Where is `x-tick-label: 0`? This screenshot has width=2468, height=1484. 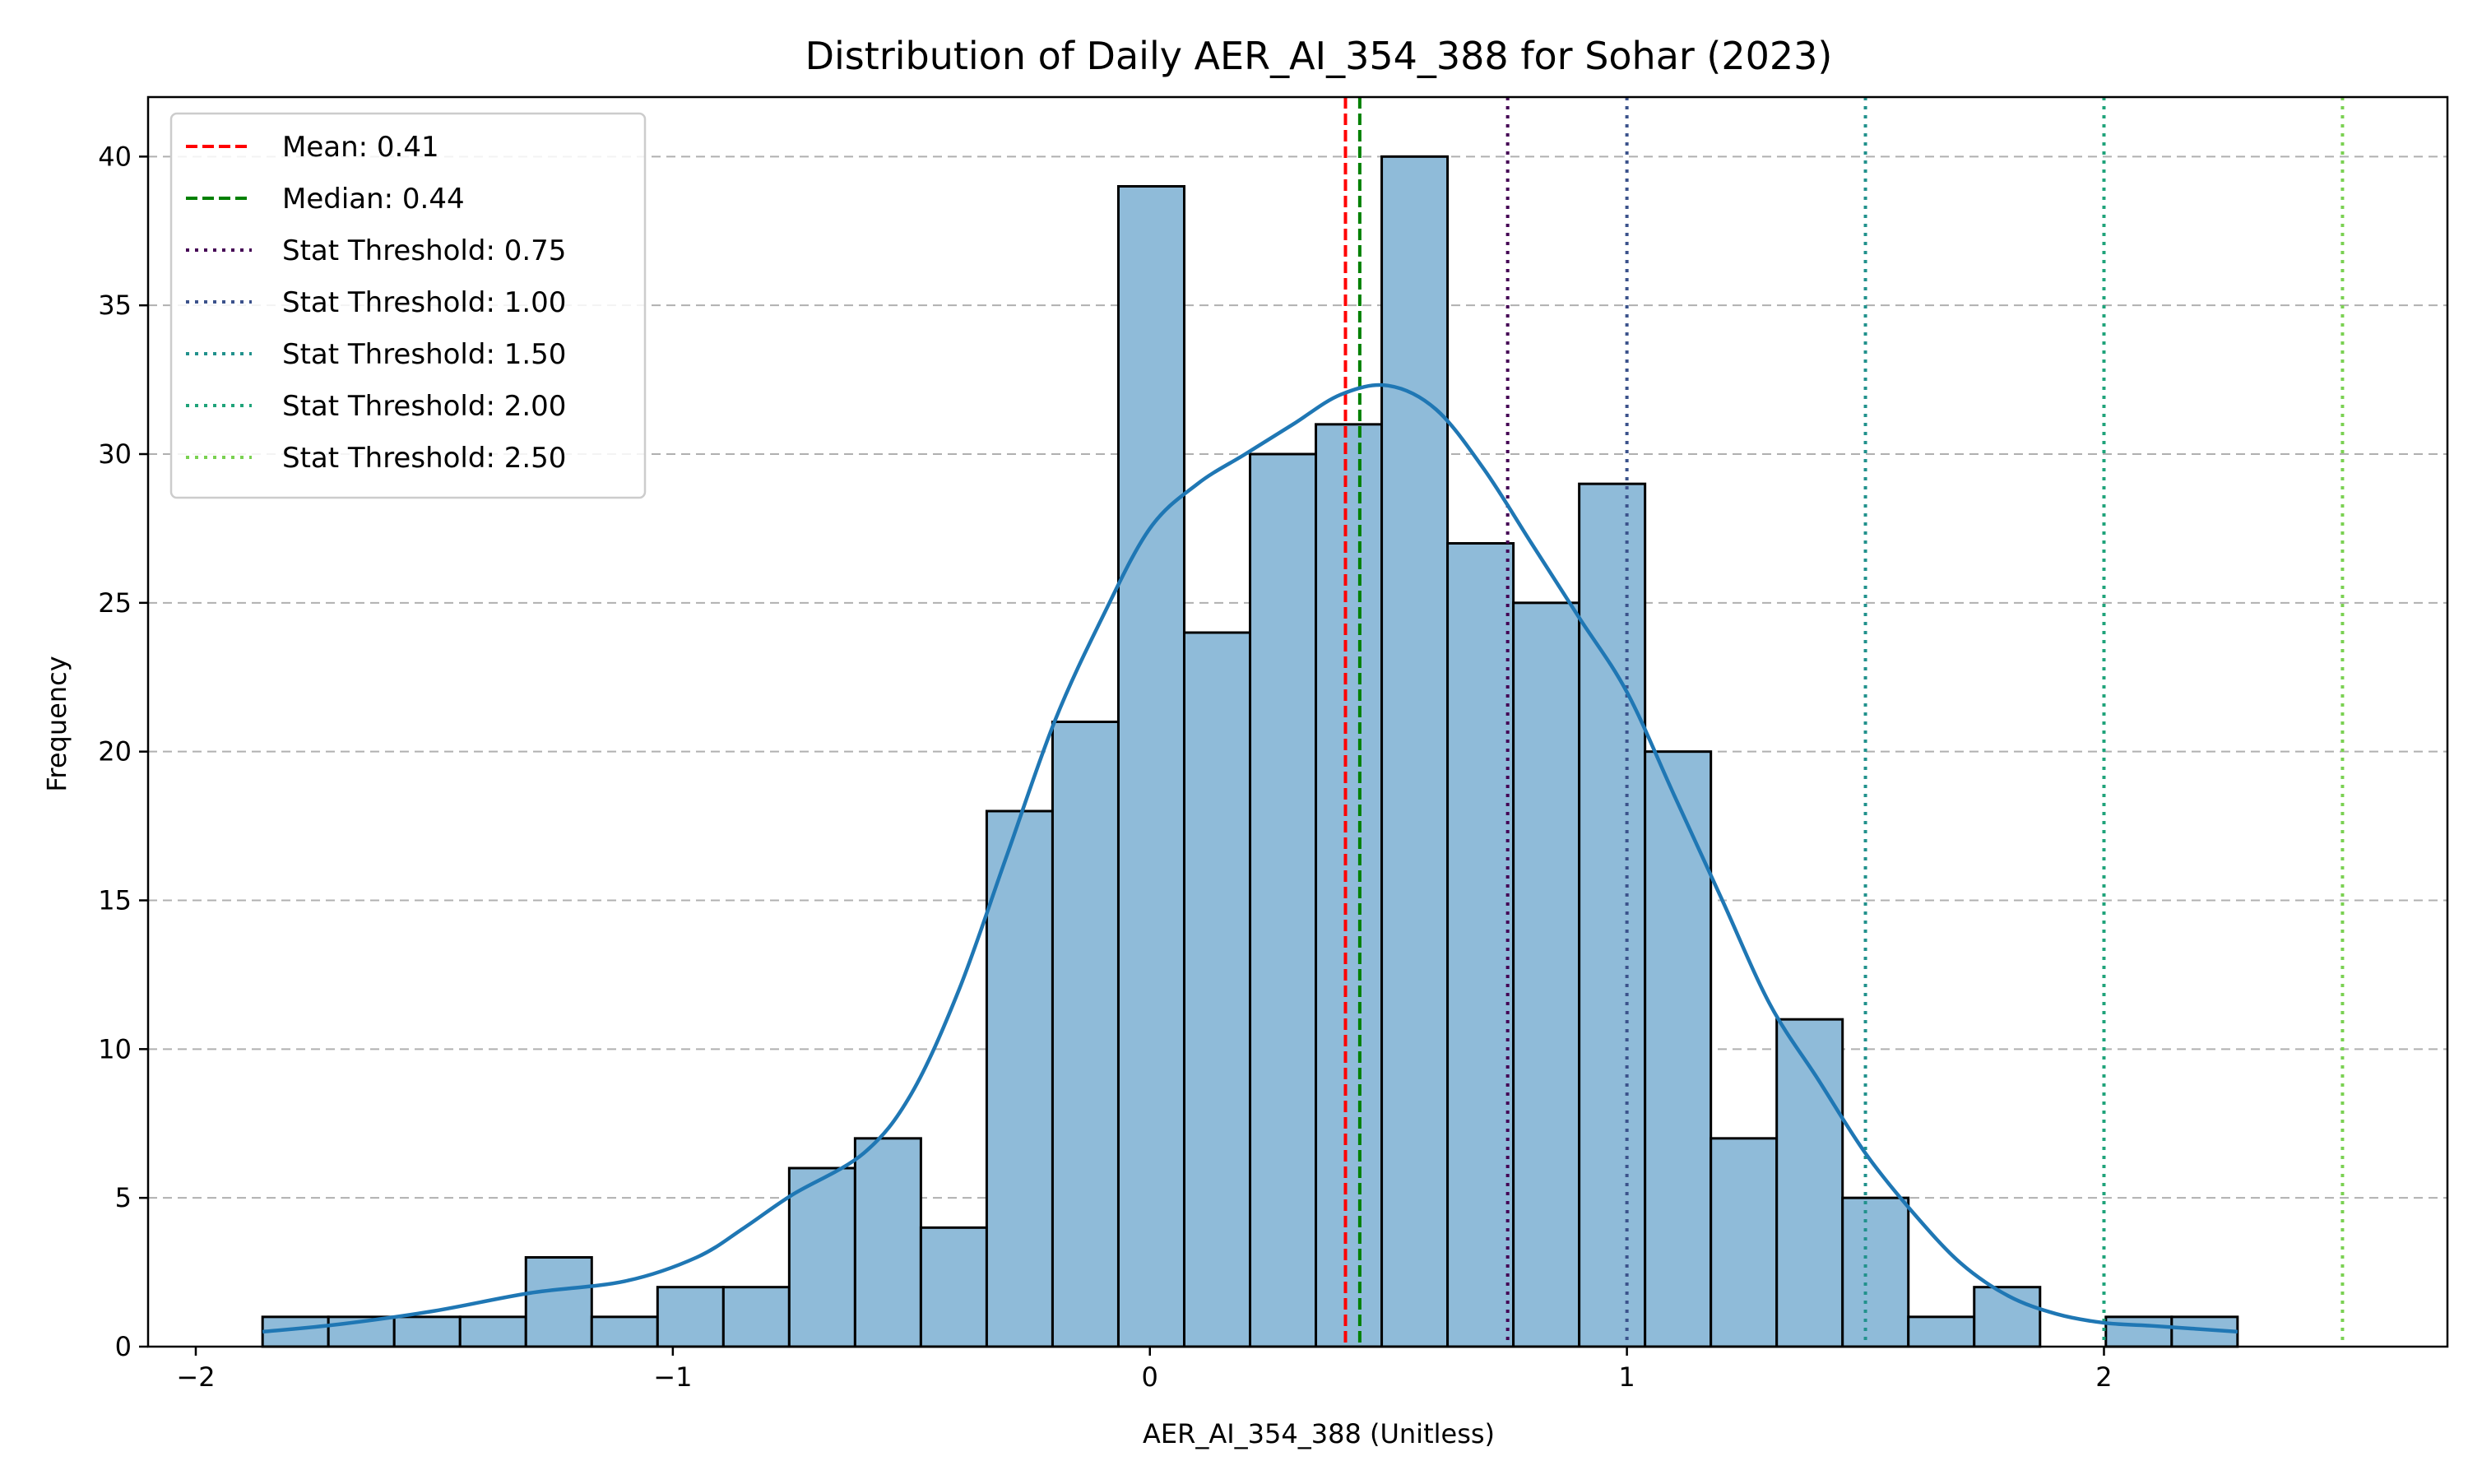 x-tick-label: 0 is located at coordinates (1150, 1377).